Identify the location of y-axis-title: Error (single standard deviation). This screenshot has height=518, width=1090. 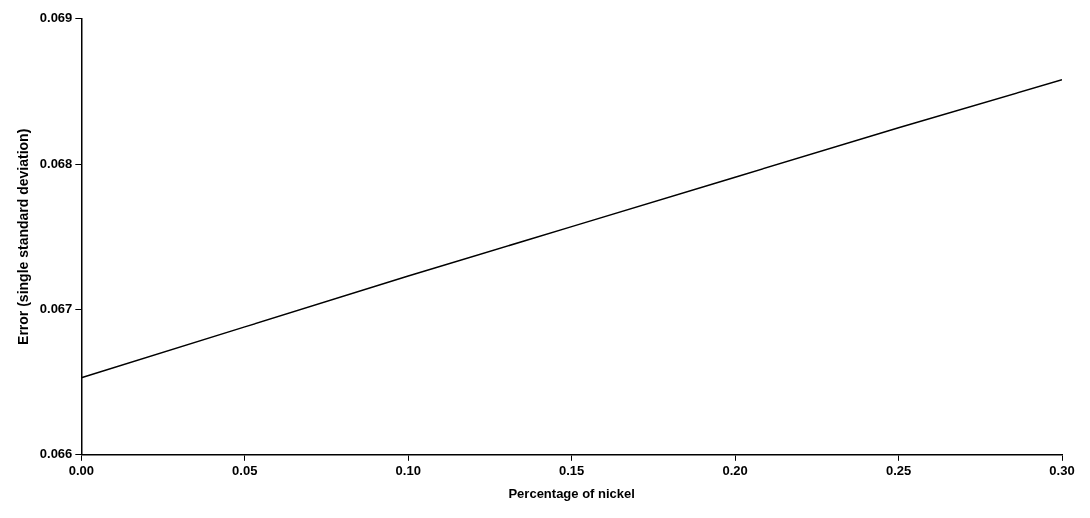
(23, 236).